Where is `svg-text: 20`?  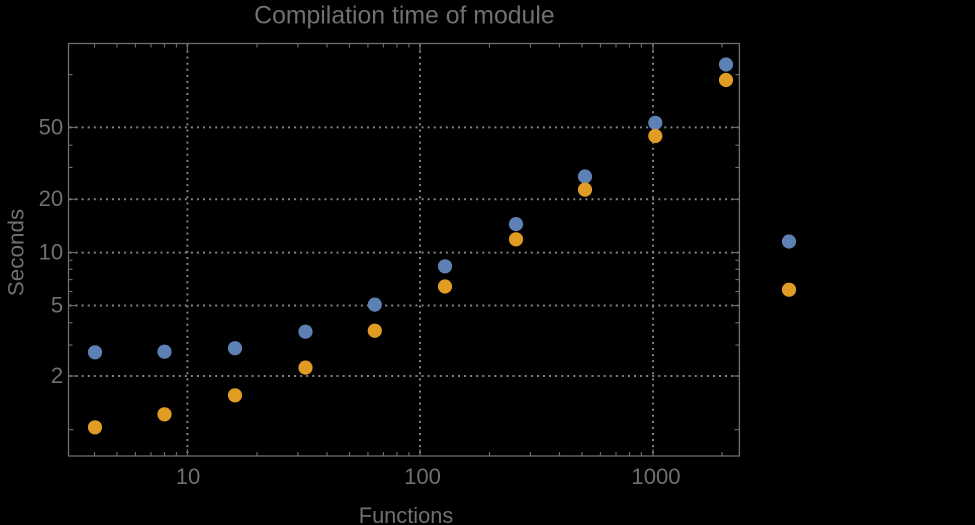 svg-text: 20 is located at coordinates (51, 198).